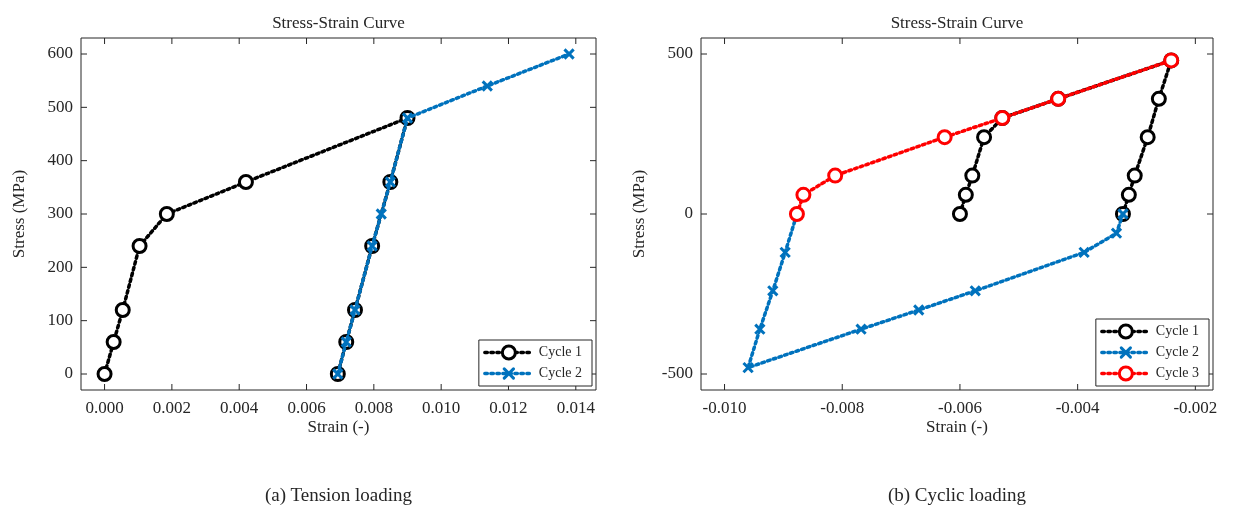 Image resolution: width=1241 pixels, height=513 pixels. Describe the element at coordinates (60, 53) in the screenshot. I see `y-tick-label: 600` at that location.